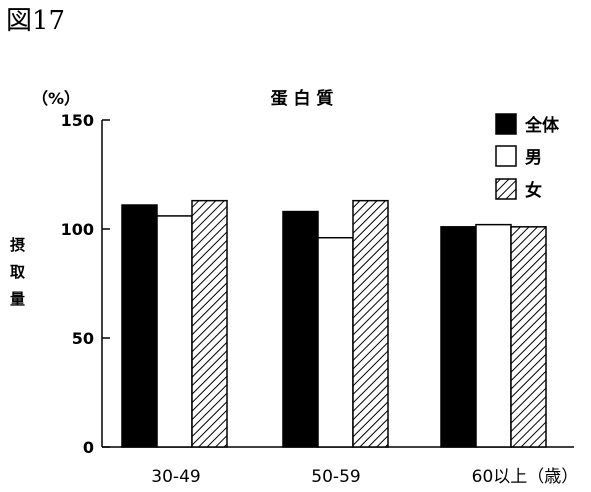 This screenshot has height=492, width=591. What do you see at coordinates (56, 98) in the screenshot?
I see `y-unit-label: （%）` at bounding box center [56, 98].